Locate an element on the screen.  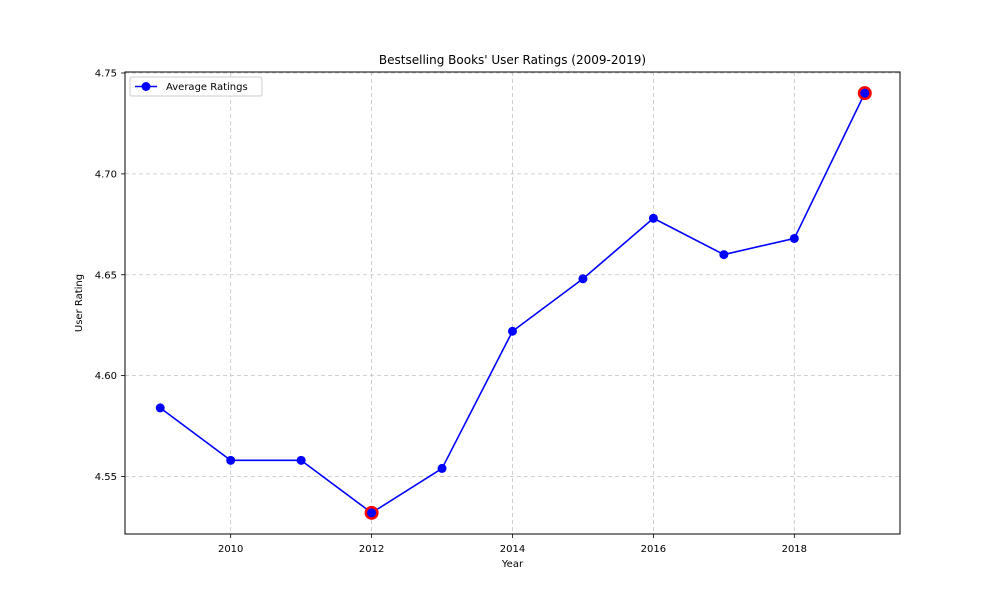
legend: Average Ratings is located at coordinates (196, 86).